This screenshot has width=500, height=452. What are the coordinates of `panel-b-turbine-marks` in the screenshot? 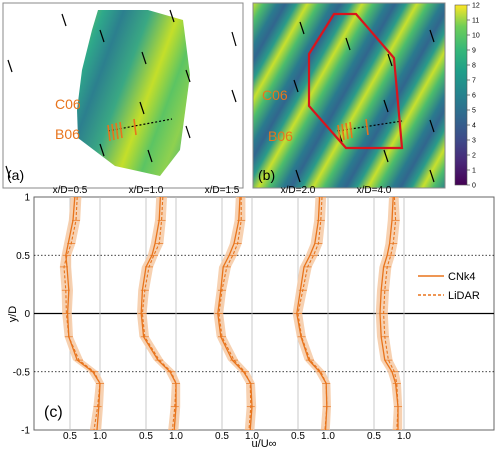 It's located at (364, 102).